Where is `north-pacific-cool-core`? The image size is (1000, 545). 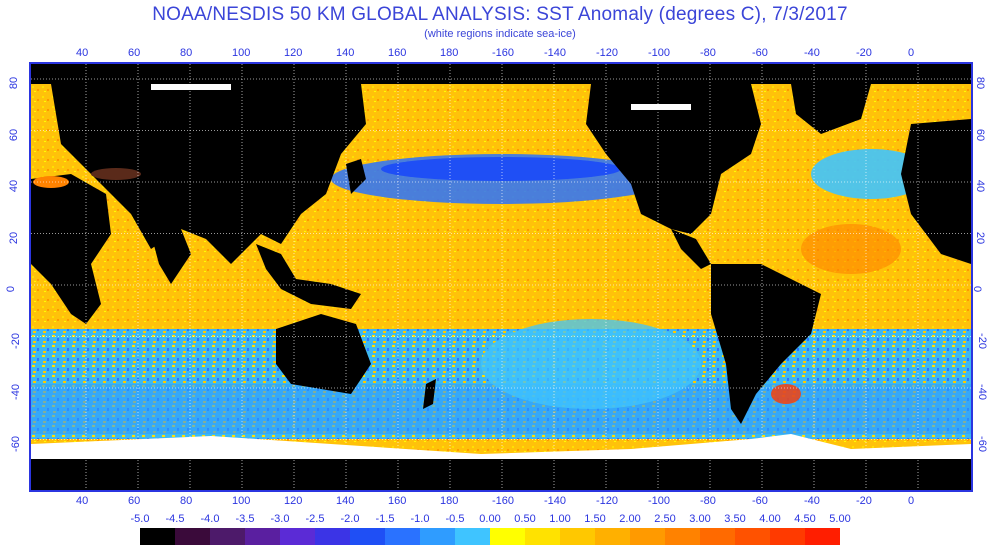 north-pacific-cool-core is located at coordinates (501, 169).